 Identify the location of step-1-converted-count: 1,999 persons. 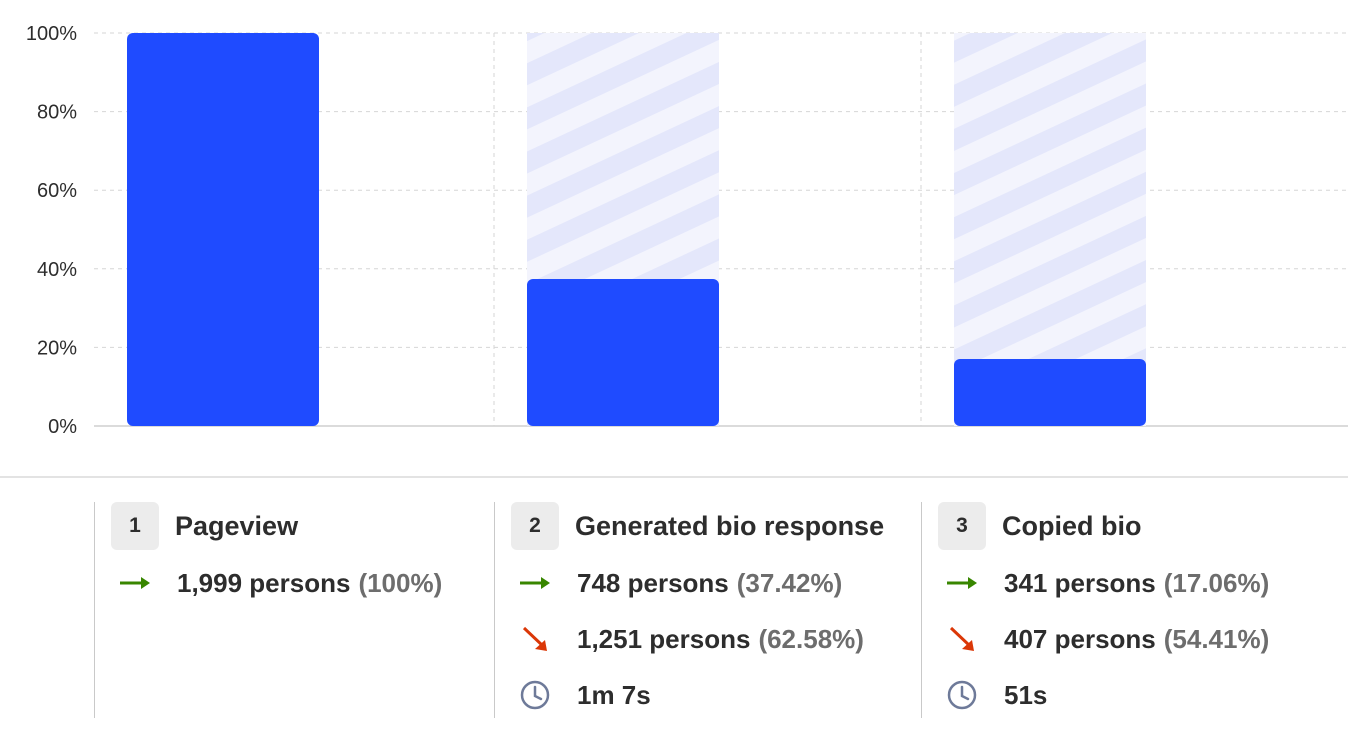
(264, 582).